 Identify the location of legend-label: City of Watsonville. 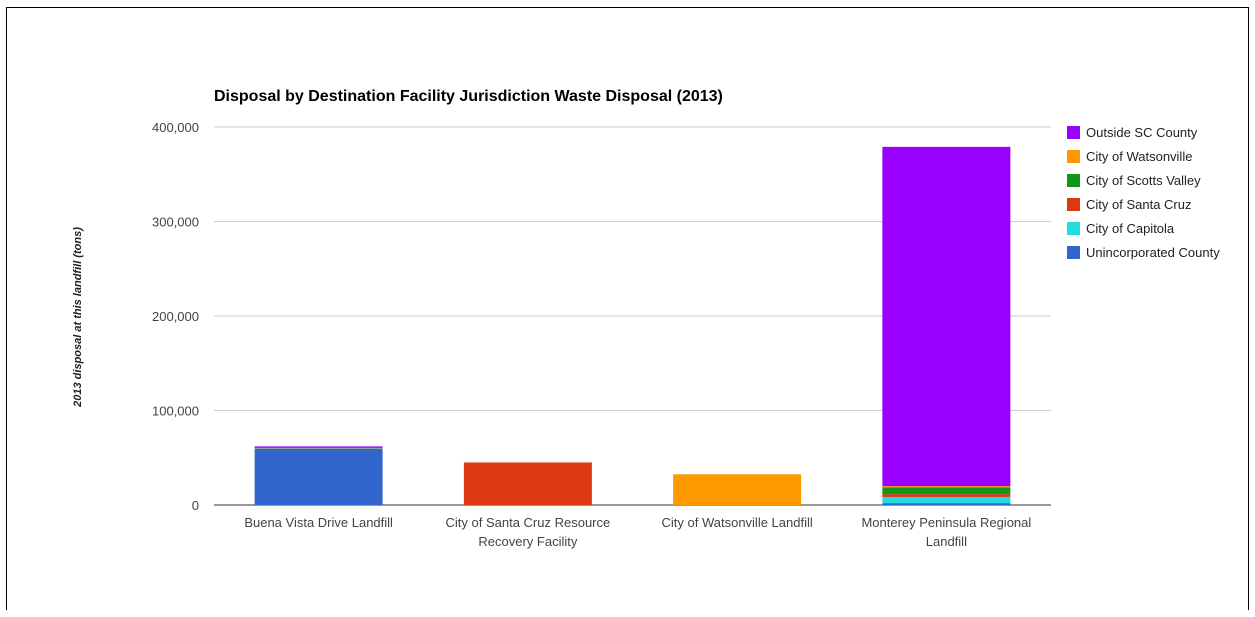
(1139, 156).